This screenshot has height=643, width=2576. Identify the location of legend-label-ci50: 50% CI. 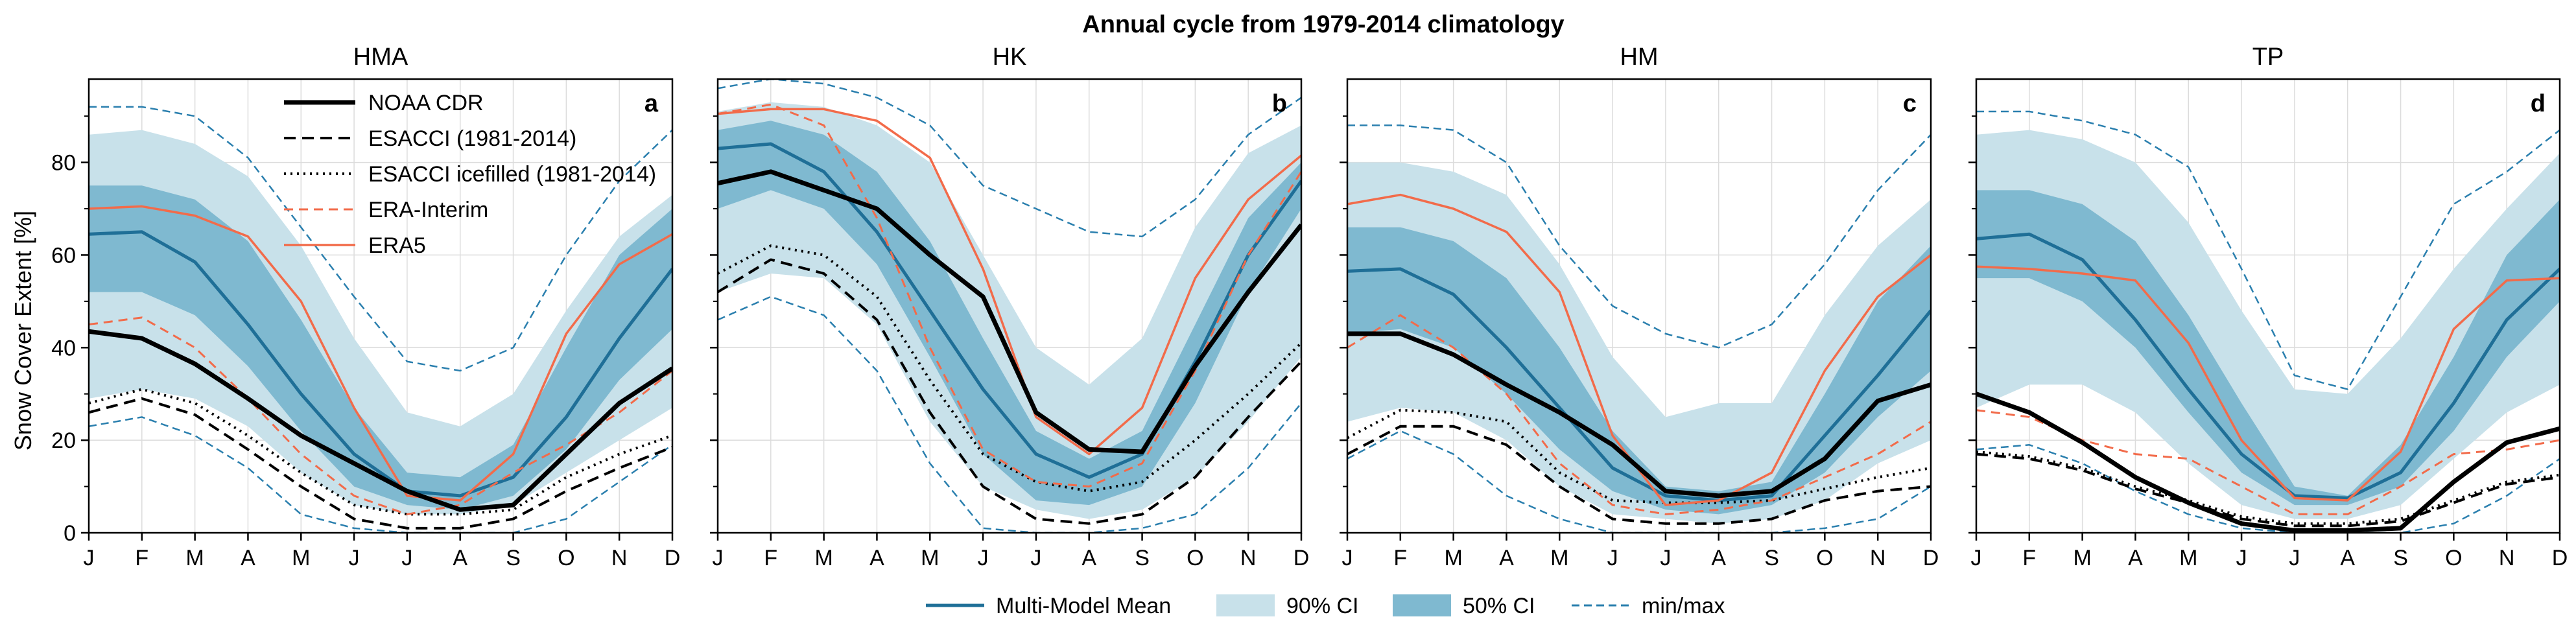
(1499, 606).